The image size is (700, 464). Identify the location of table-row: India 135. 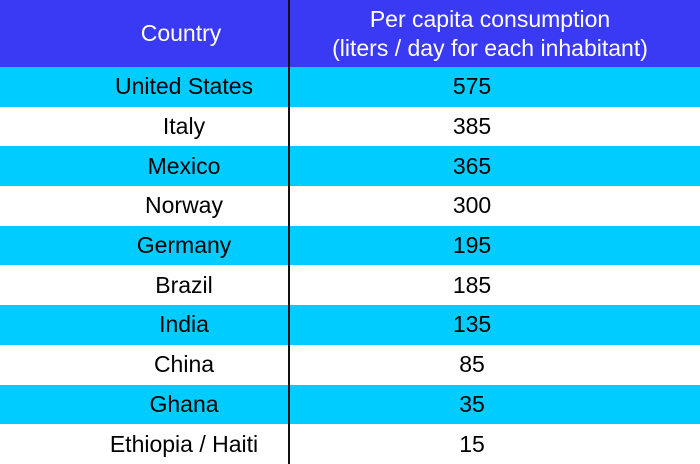
(350, 325).